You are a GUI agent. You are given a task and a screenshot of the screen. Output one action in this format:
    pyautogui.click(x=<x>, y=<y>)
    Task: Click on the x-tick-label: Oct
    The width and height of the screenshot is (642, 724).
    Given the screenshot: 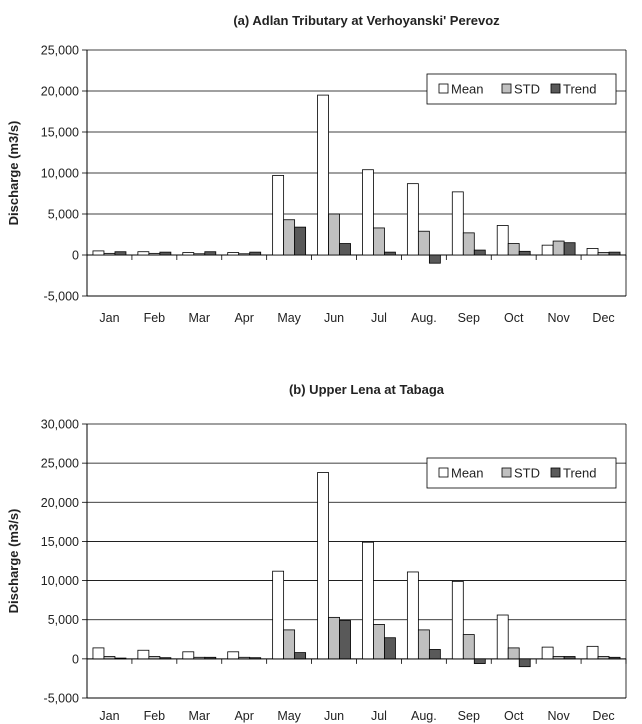 What is the action you would take?
    pyautogui.click(x=514, y=716)
    